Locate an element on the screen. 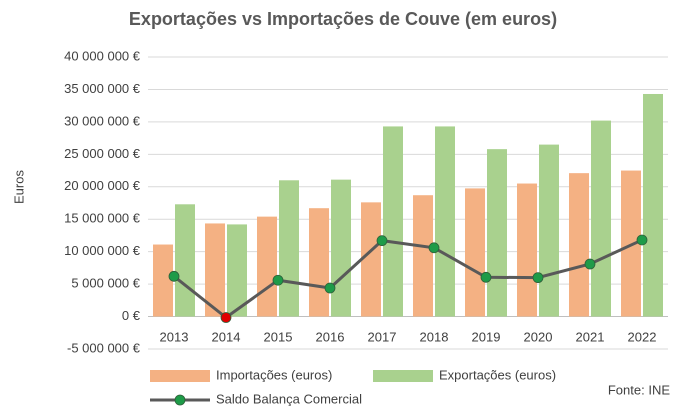 The height and width of the screenshot is (408, 686). y-tick-label: 0 € is located at coordinates (131, 315).